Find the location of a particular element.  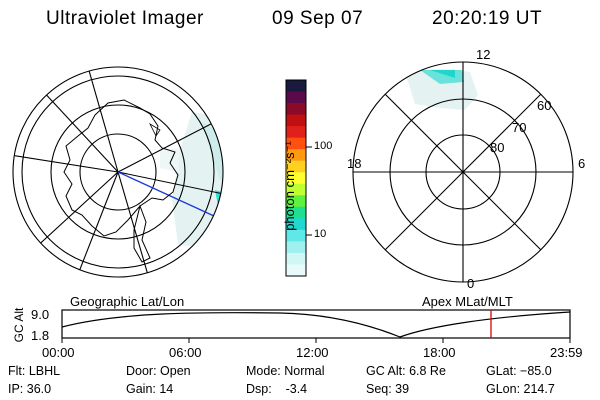

info-glon: GLon: 214.7 is located at coordinates (520, 389).